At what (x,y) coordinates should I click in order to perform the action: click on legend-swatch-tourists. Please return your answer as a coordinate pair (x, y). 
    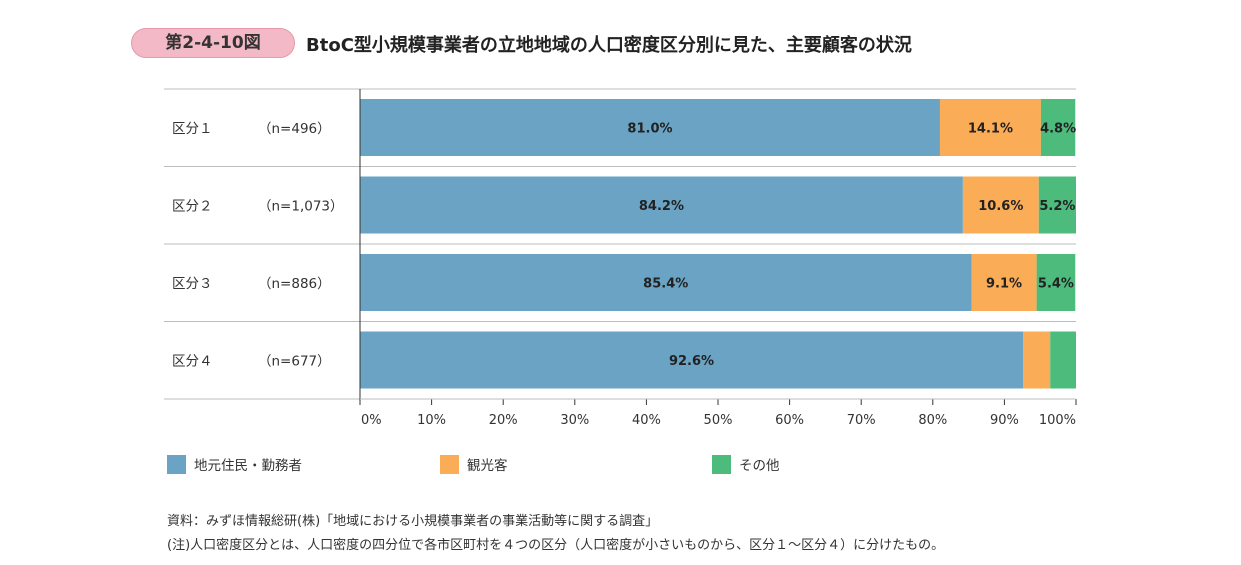
    Looking at the image, I should click on (449, 464).